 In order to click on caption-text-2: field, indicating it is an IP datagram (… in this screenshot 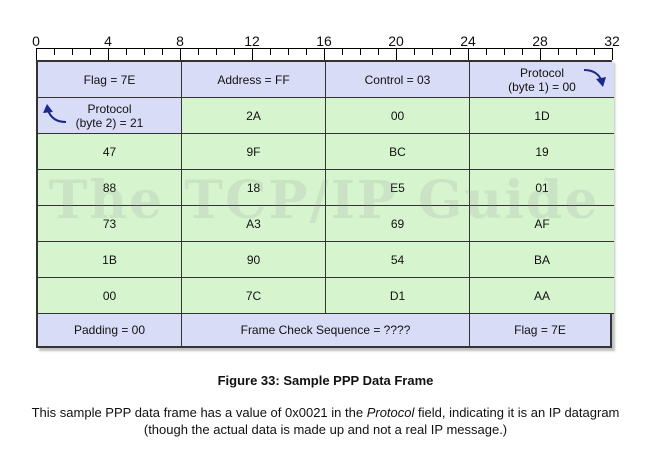, I will do `click(381, 421)`.